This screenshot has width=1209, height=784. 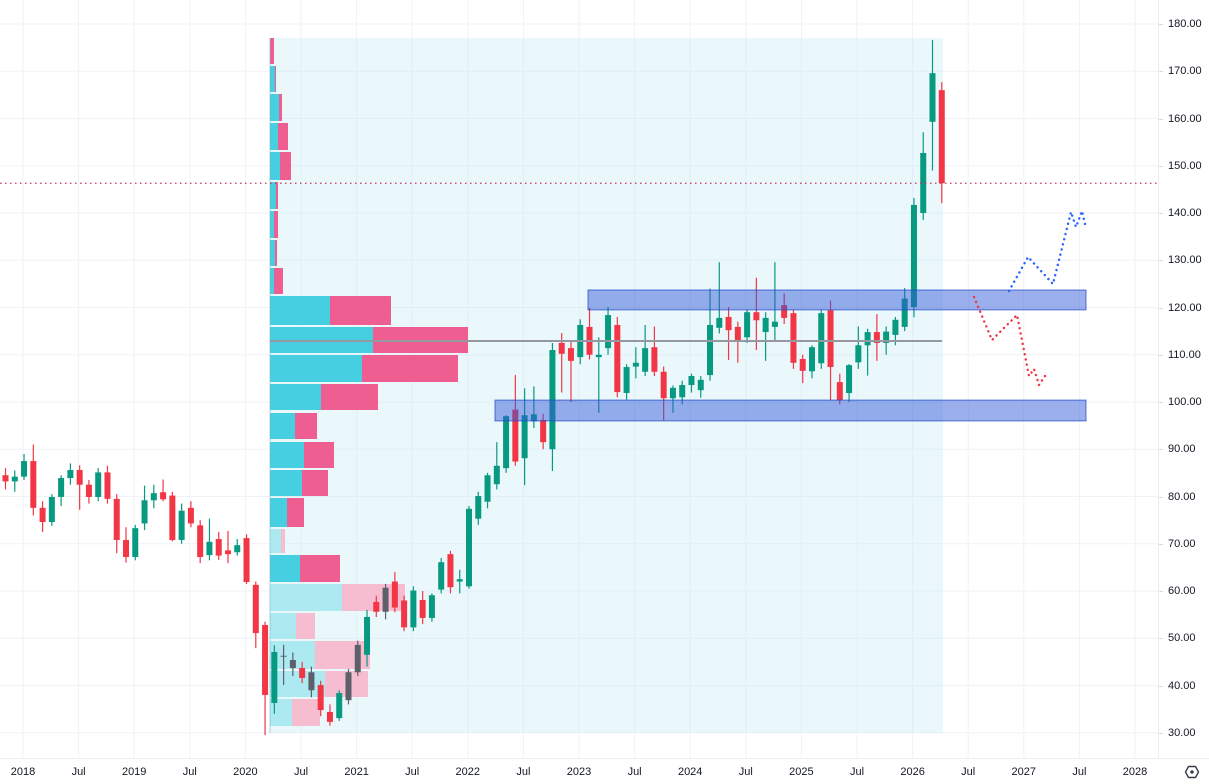 I want to click on demand-zone, so click(x=790, y=410).